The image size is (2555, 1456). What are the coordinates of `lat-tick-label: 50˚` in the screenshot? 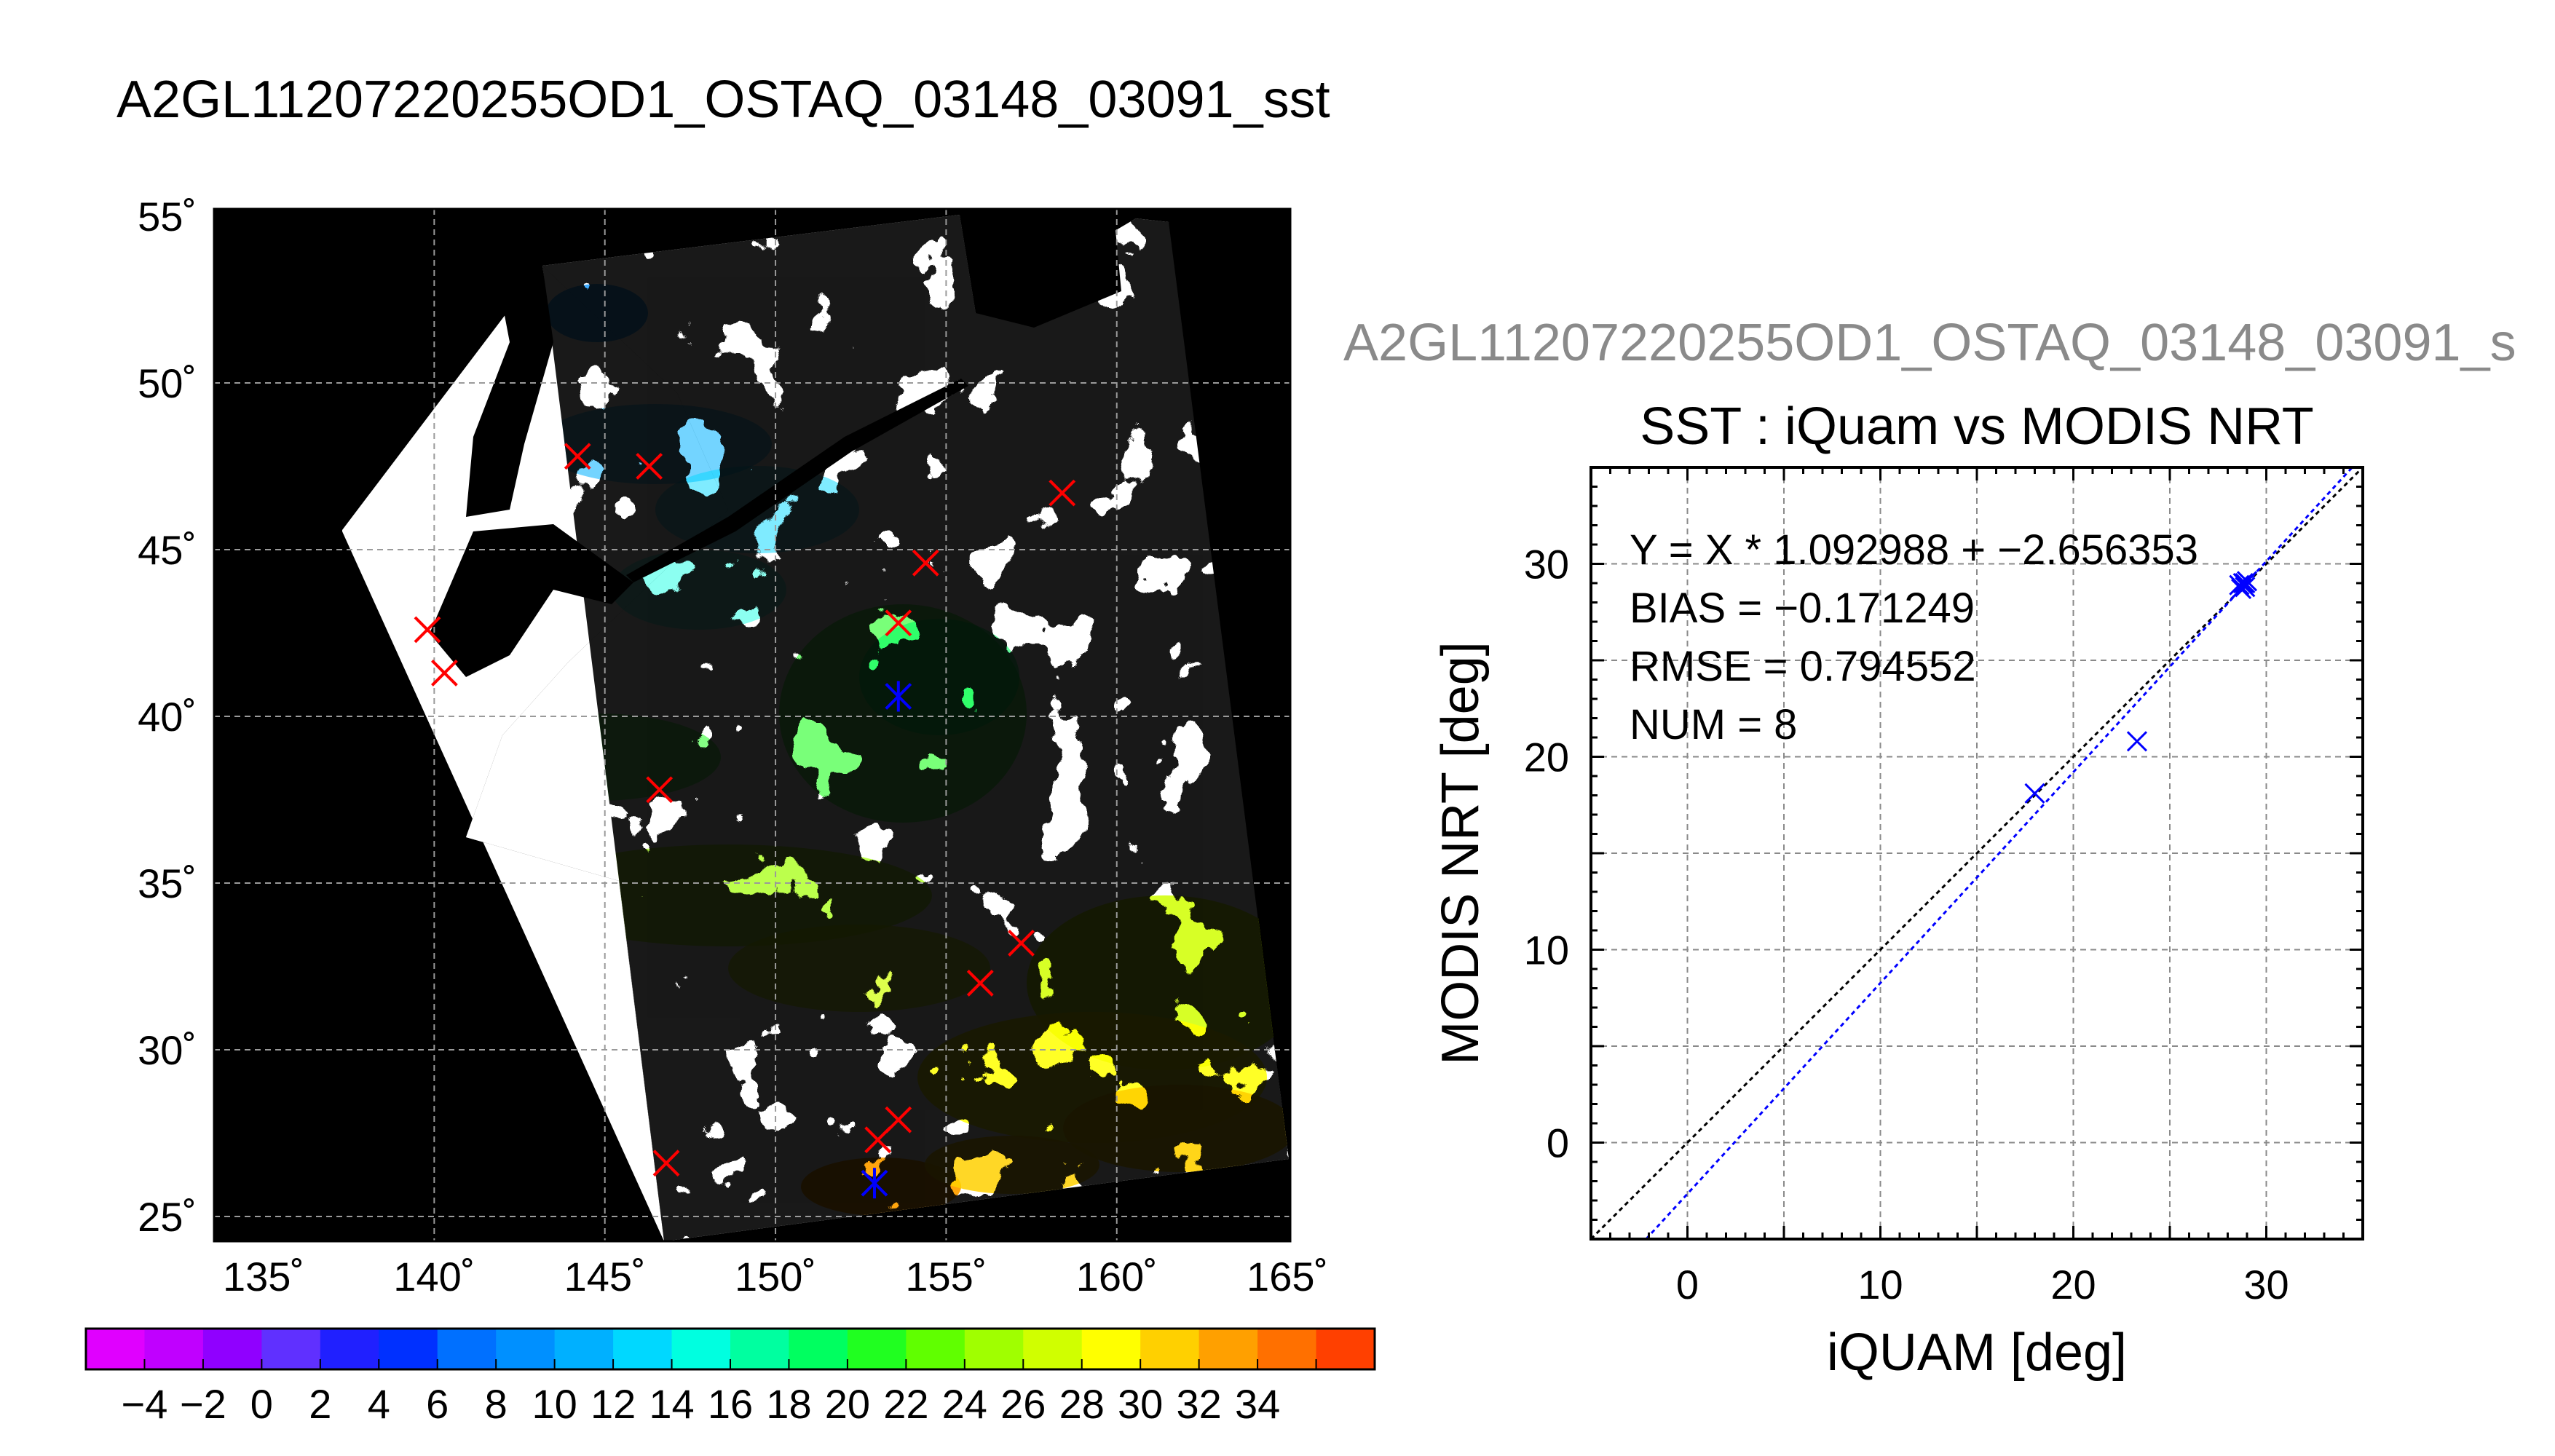 It's located at (167, 383).